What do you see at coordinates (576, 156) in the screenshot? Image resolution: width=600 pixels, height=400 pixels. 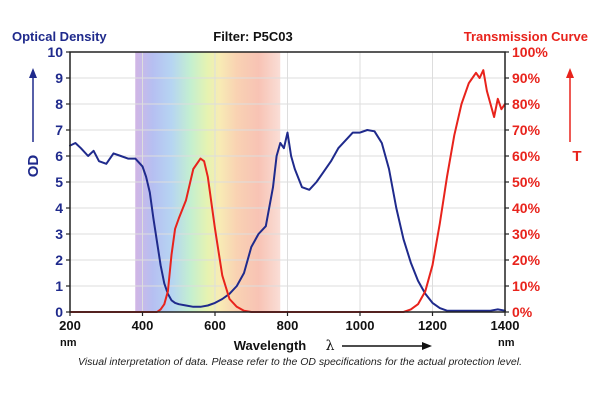 I see `right-axis-label: T` at bounding box center [576, 156].